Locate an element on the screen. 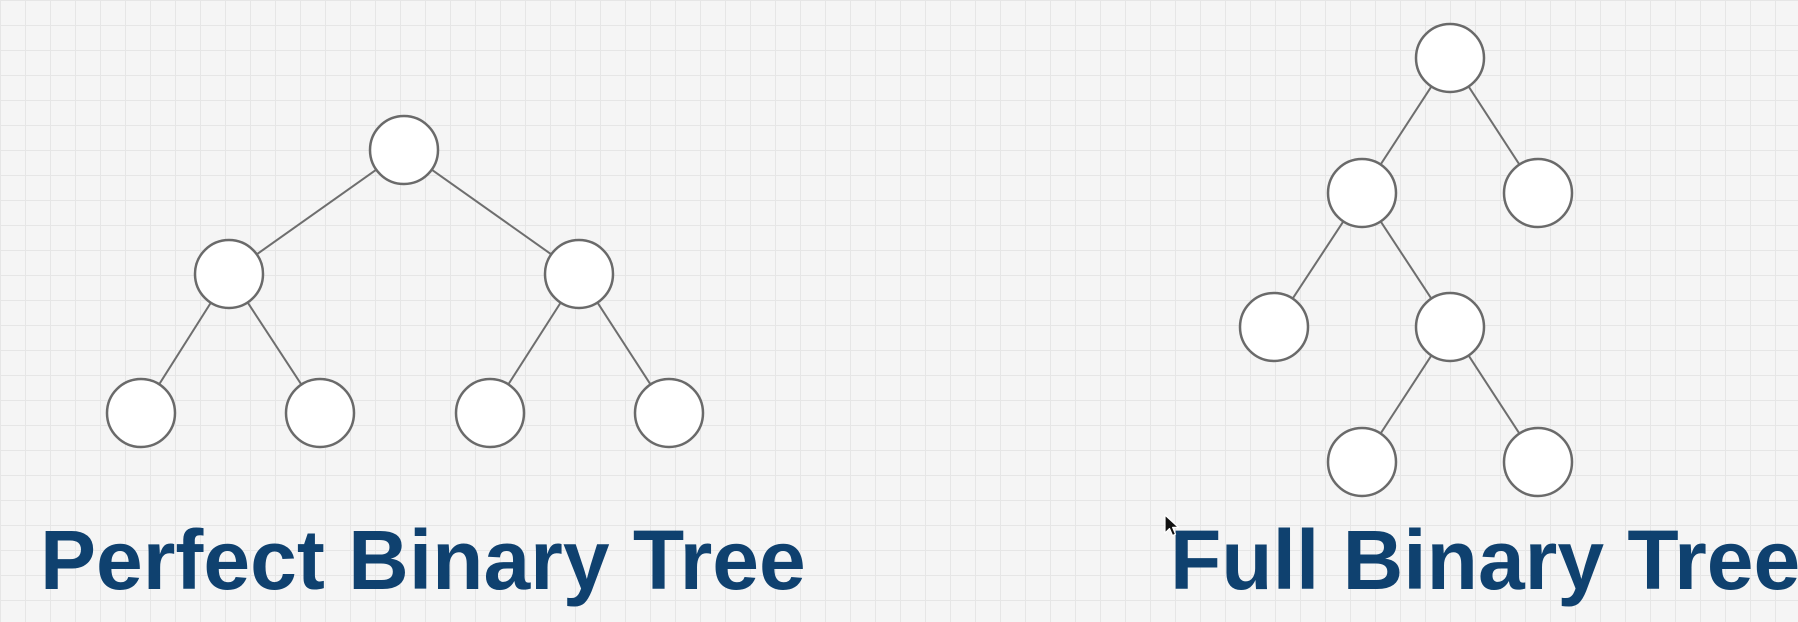 The image size is (1798, 622). node-left-right-right is located at coordinates (1538, 462).